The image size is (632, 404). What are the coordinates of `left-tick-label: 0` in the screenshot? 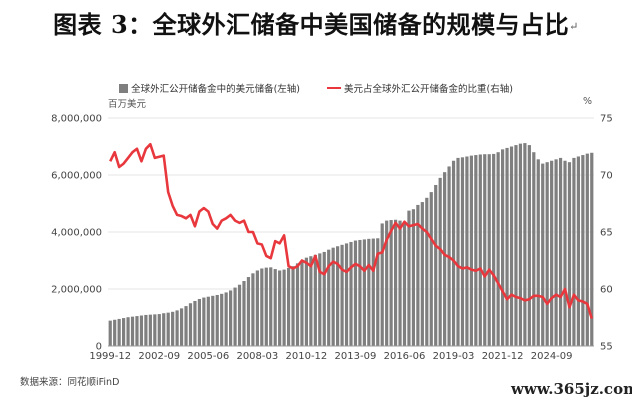 It's located at (99, 347).